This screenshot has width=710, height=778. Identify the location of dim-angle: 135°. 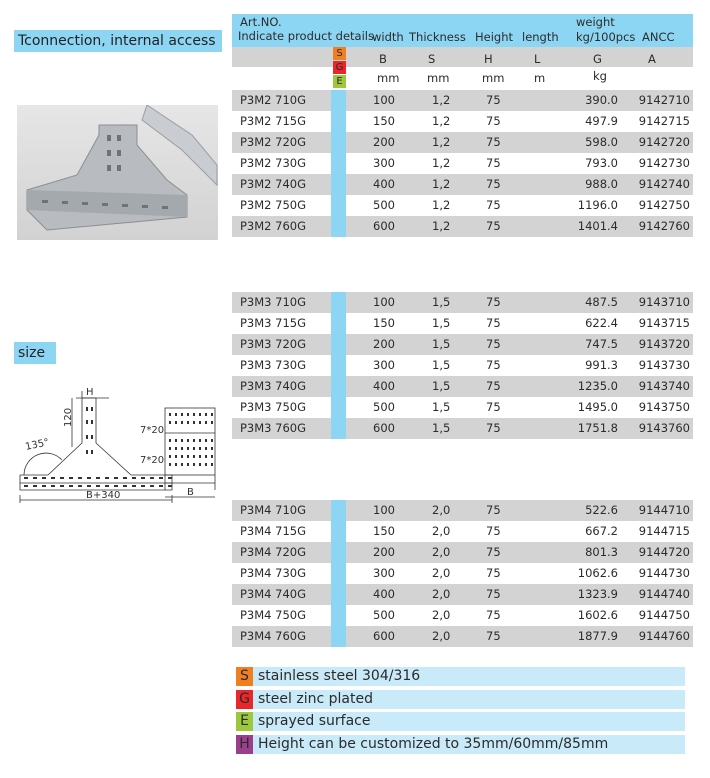
(37, 445).